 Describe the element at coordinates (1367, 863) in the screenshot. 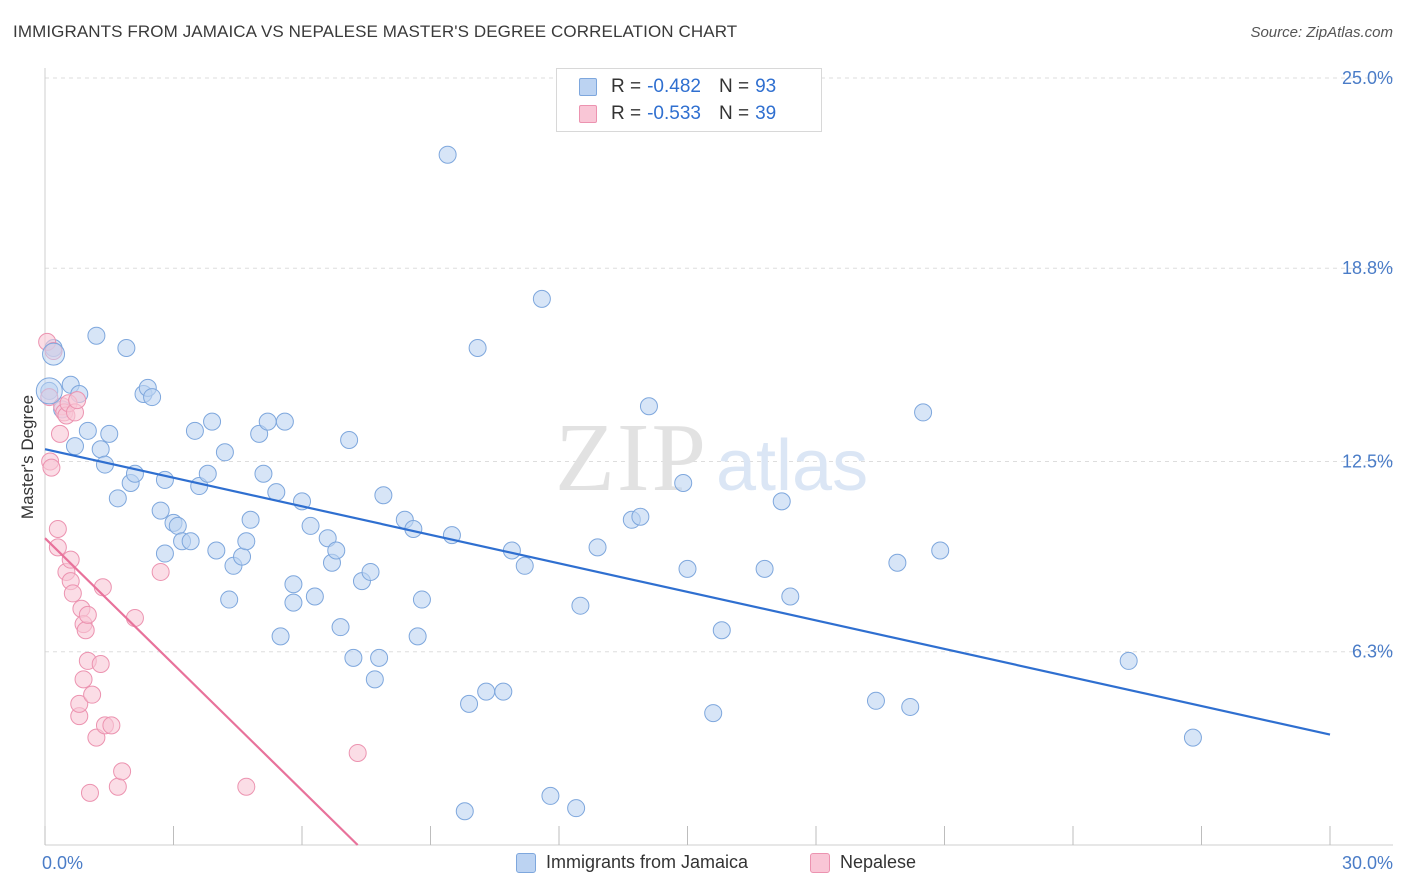

I see `x-tick-label-max: 30.0%` at that location.